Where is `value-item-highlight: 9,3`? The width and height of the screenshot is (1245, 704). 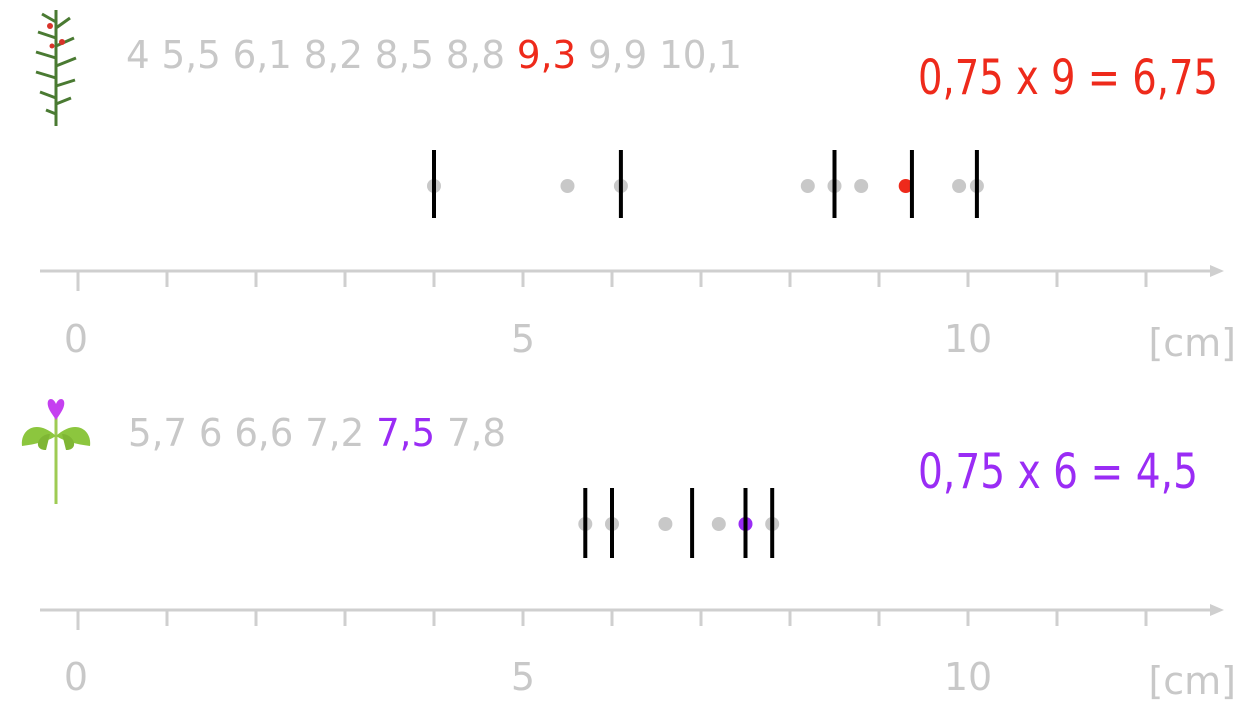 value-item-highlight: 9,3 is located at coordinates (546, 55).